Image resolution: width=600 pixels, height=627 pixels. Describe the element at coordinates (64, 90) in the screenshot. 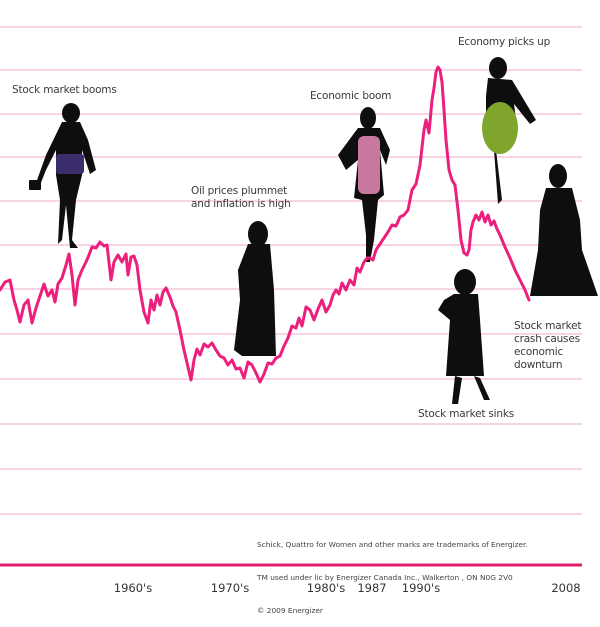

I see `annotation-stock-market-booms: Stock market booms` at that location.